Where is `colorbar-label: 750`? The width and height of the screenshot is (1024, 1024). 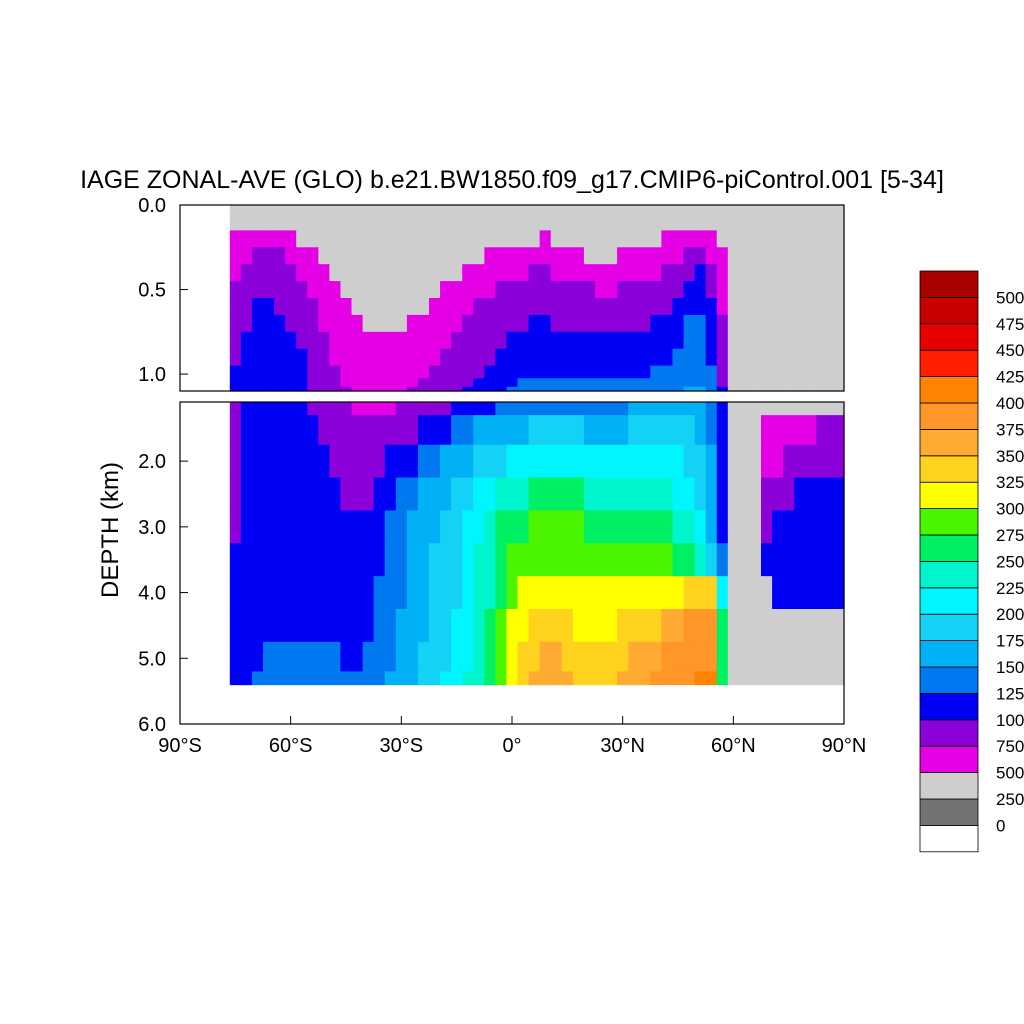 colorbar-label: 750 is located at coordinates (1010, 746).